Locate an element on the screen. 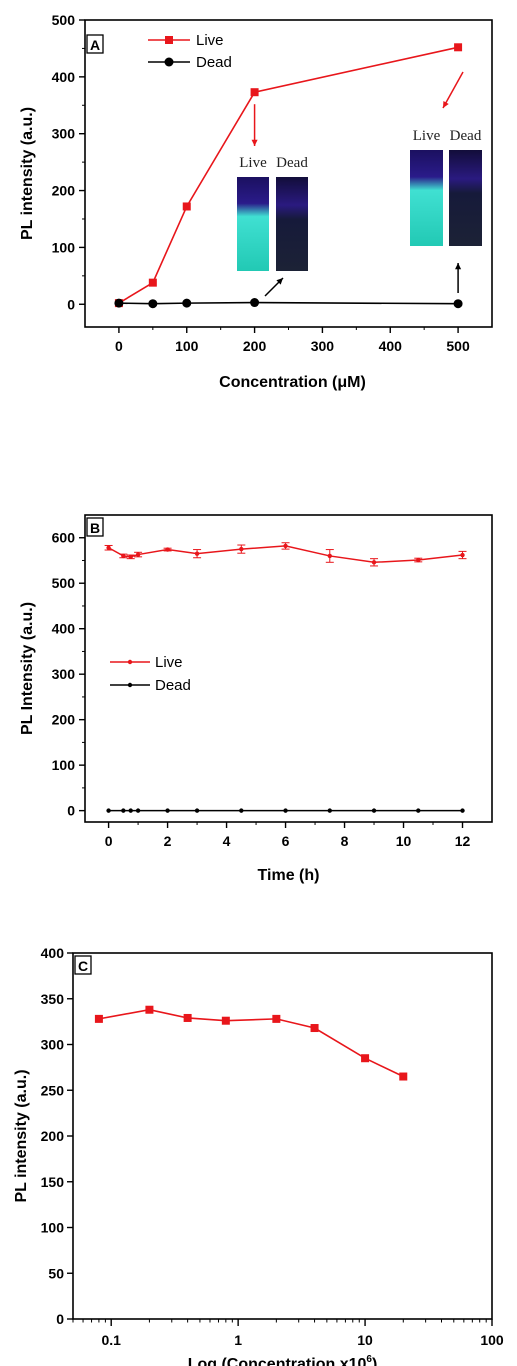  arrow-black-500-head is located at coordinates (458, 266).